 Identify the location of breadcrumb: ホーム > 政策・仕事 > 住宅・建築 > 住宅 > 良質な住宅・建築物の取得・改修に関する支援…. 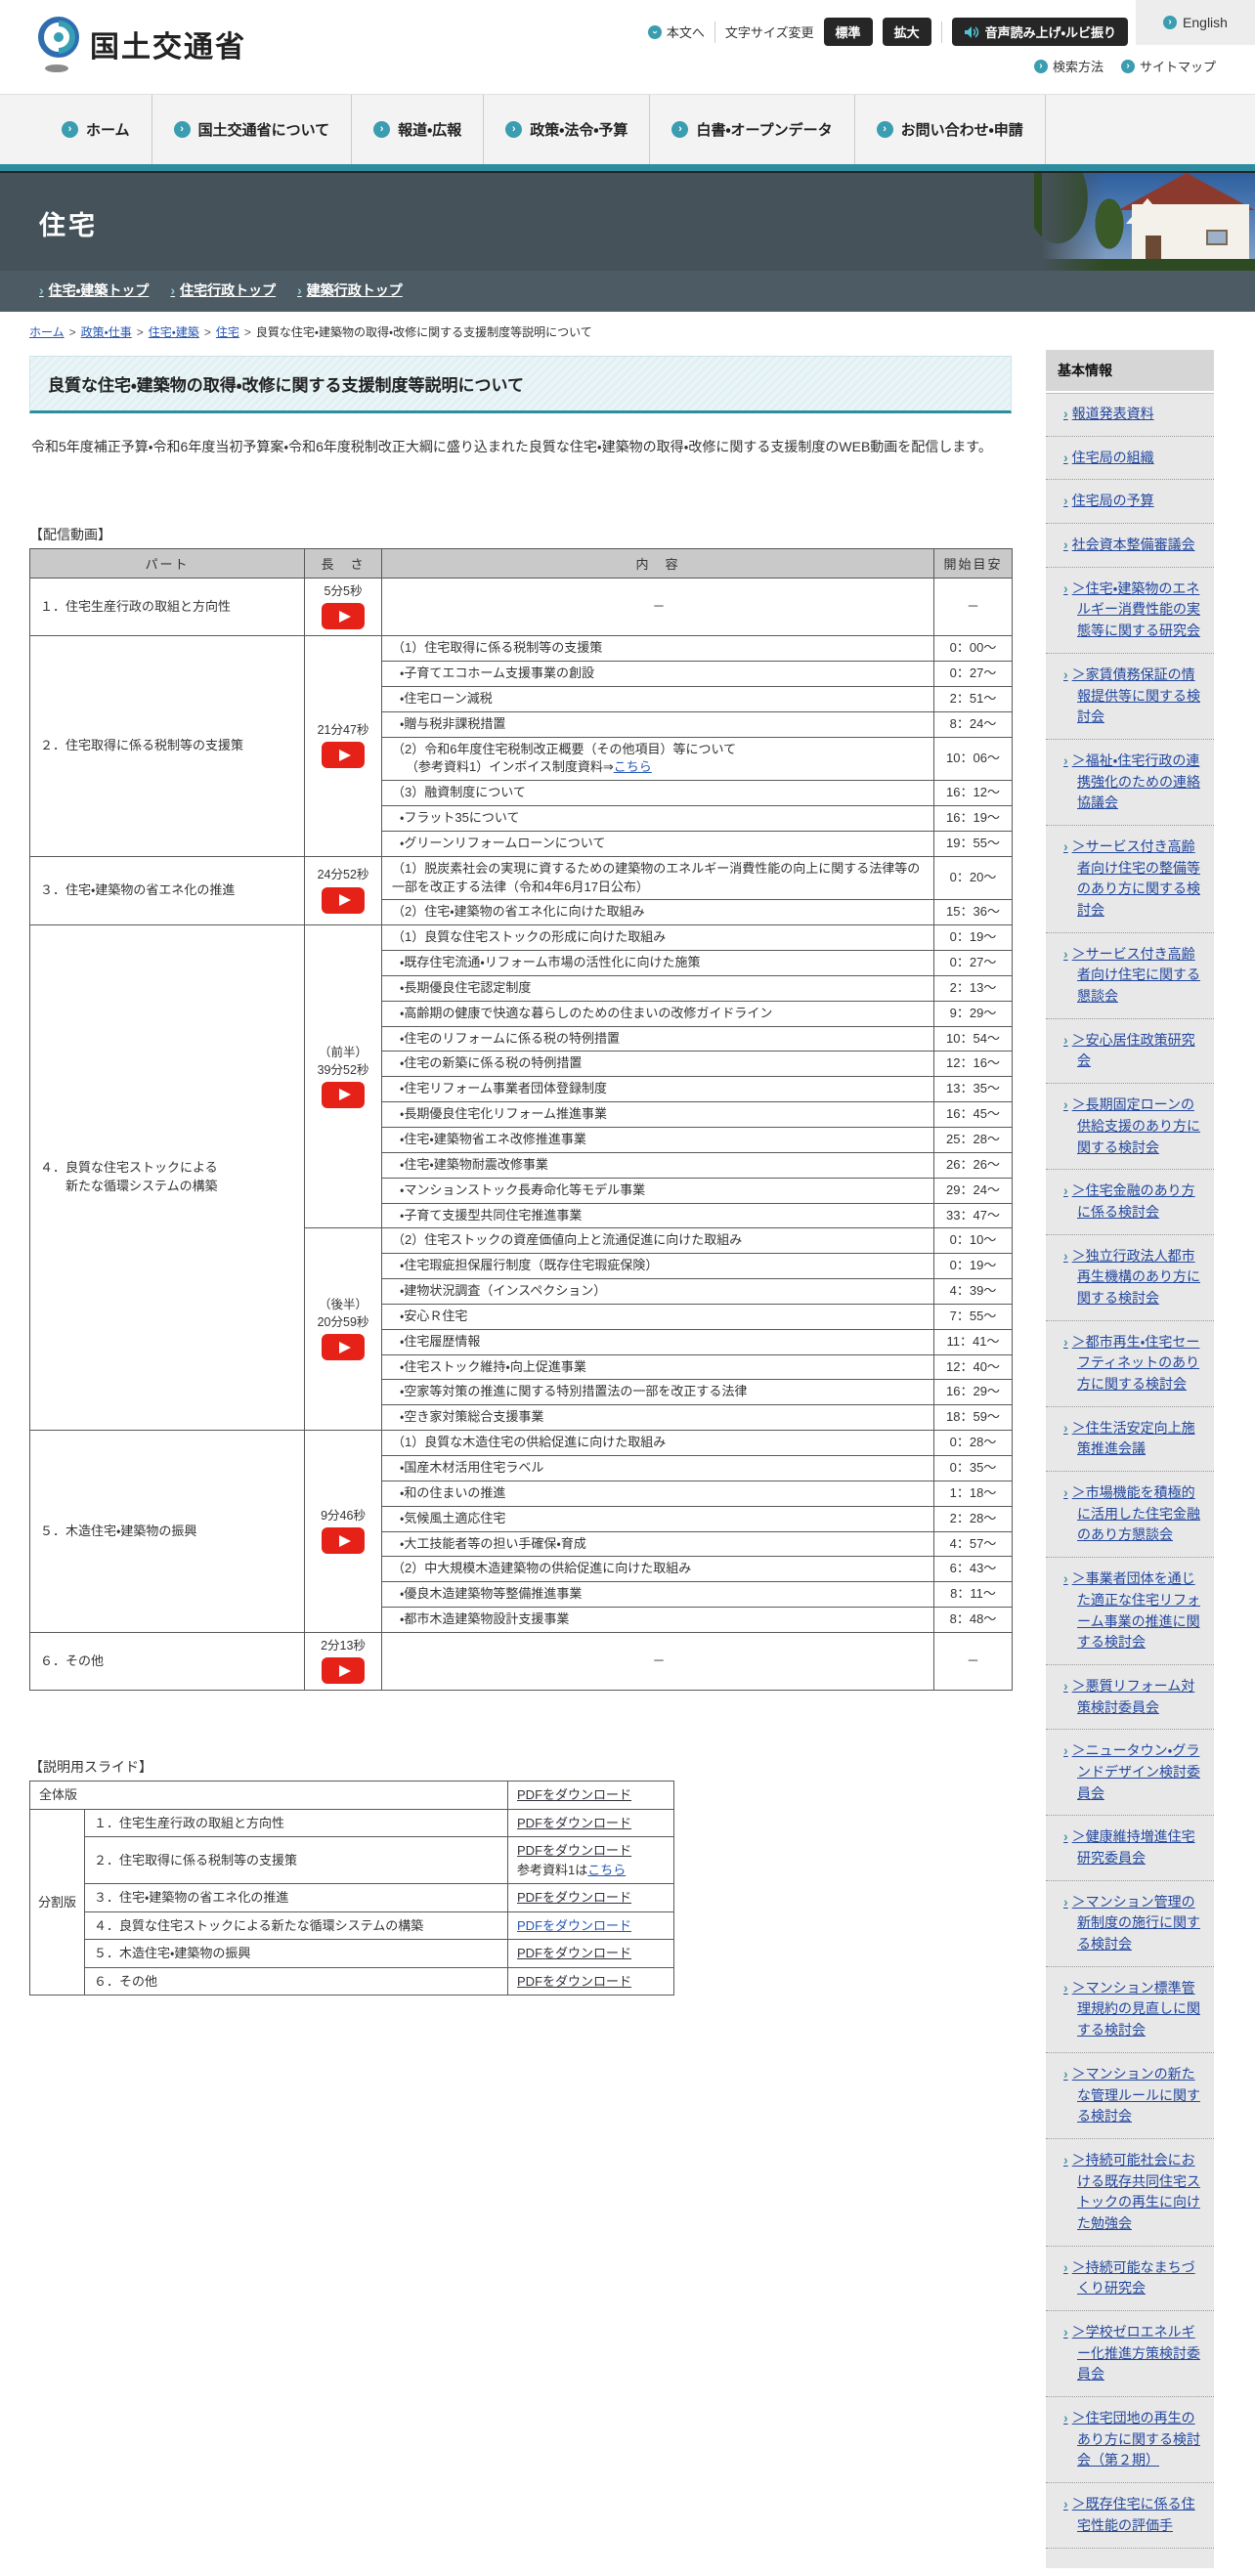
(627, 331).